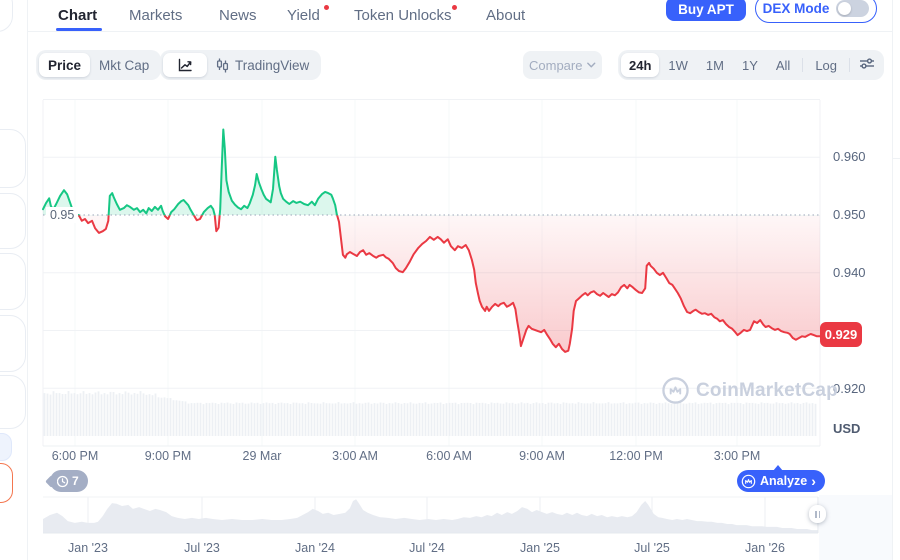 This screenshot has width=900, height=560. I want to click on currency-unit-label: USD, so click(847, 428).